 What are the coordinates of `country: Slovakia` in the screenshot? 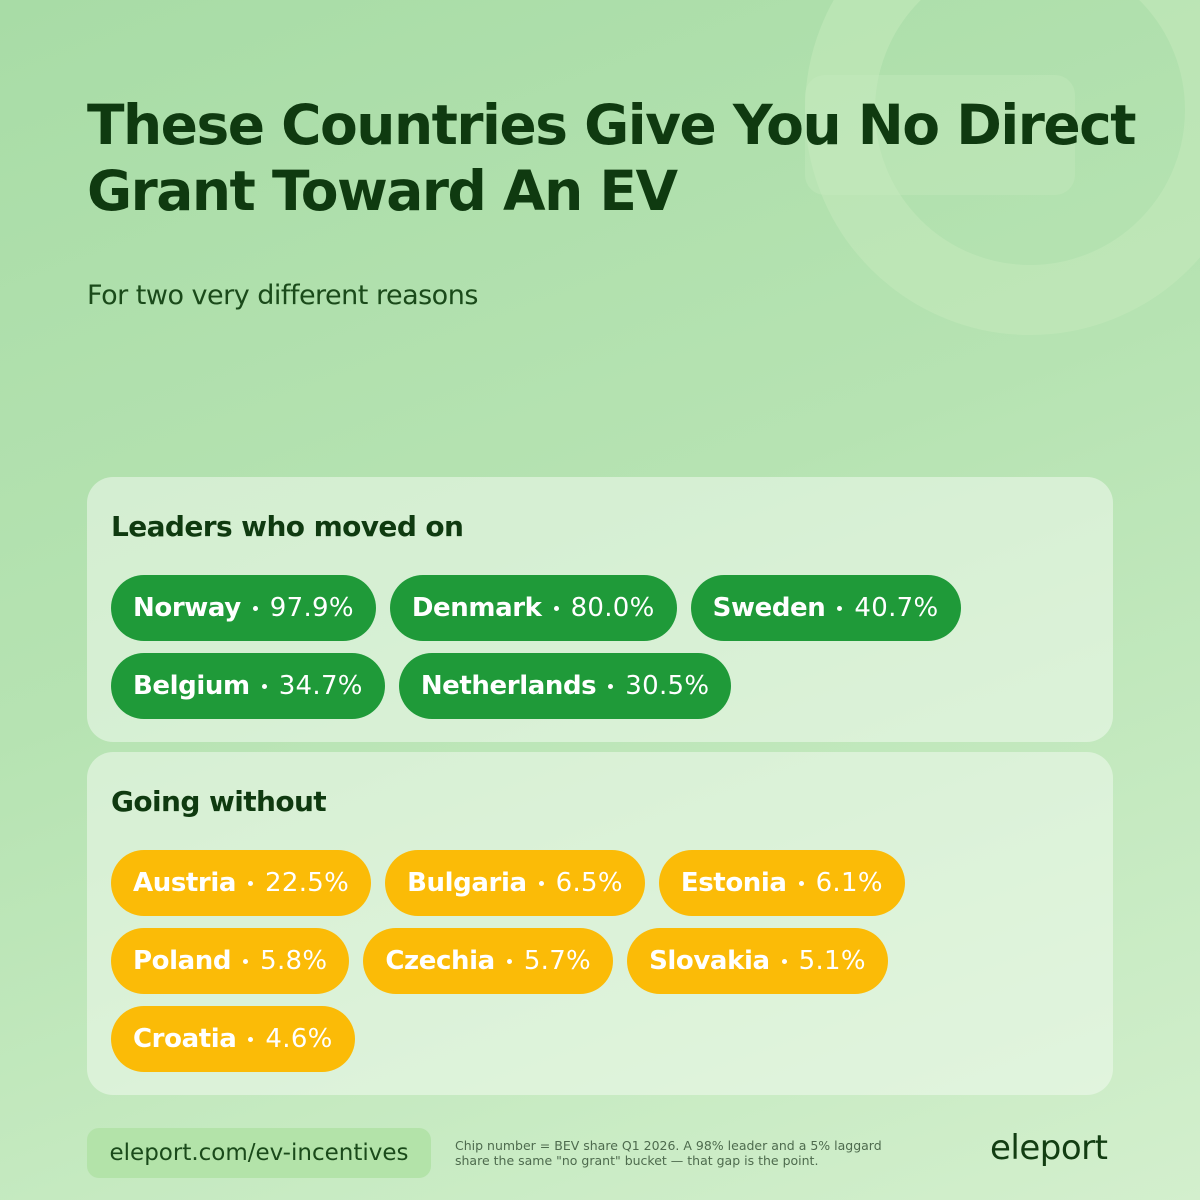 It's located at (709, 961).